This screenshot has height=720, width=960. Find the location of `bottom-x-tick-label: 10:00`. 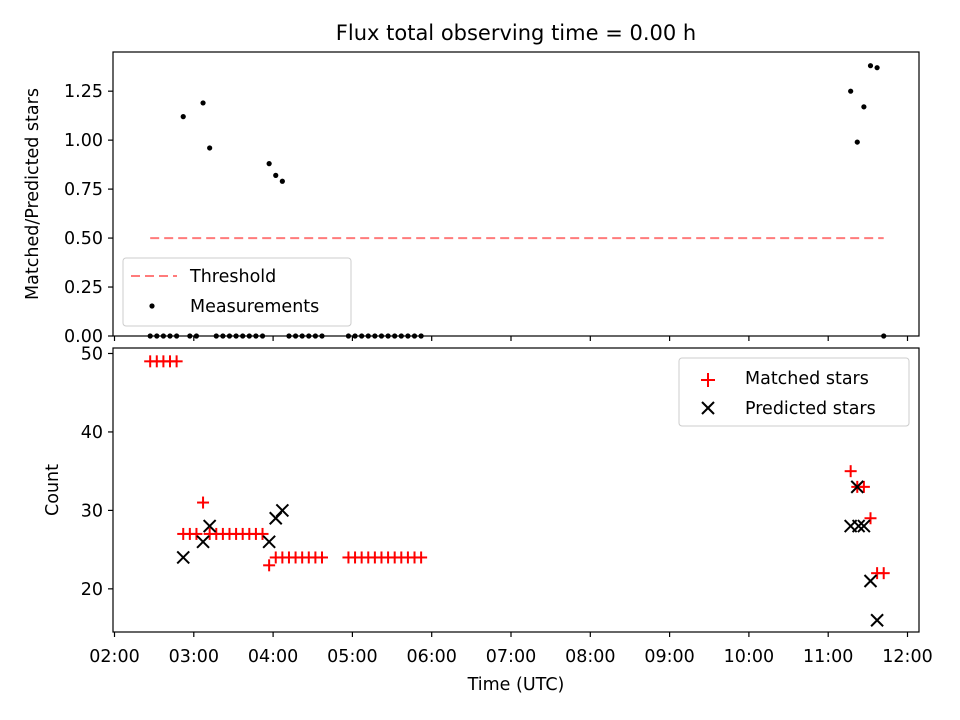

bottom-x-tick-label: 10:00 is located at coordinates (749, 657).